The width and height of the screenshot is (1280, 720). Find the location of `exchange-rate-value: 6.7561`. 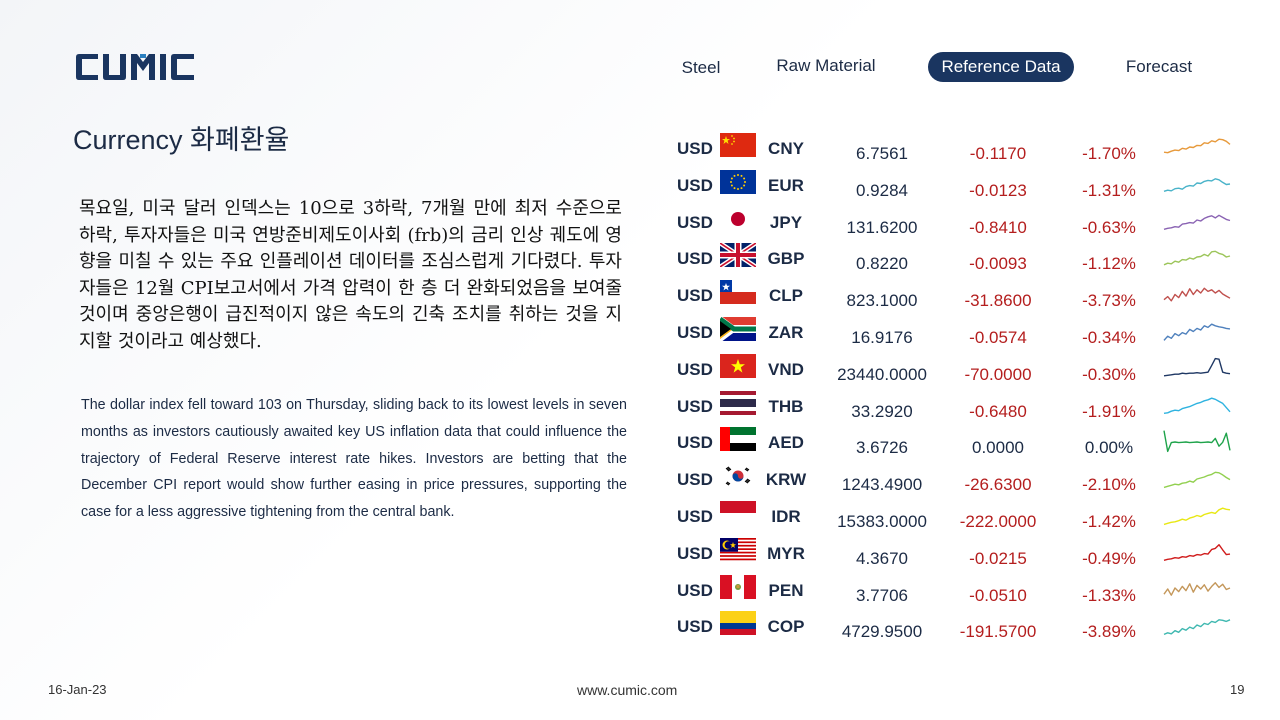

exchange-rate-value: 6.7561 is located at coordinates (882, 153).